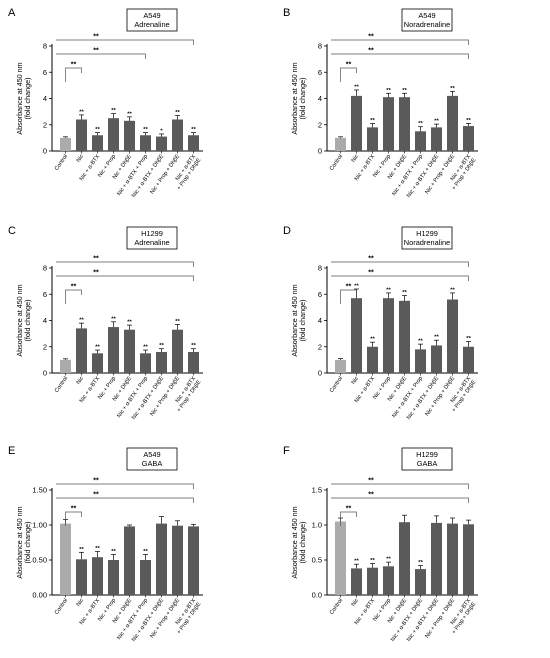  I want to click on panel-letter: D, so click(287, 231).